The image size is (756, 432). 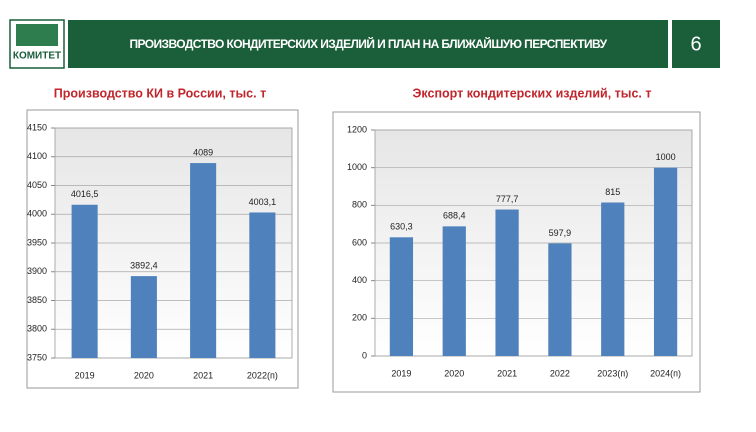 I want to click on data-label: 4089, so click(x=203, y=152).